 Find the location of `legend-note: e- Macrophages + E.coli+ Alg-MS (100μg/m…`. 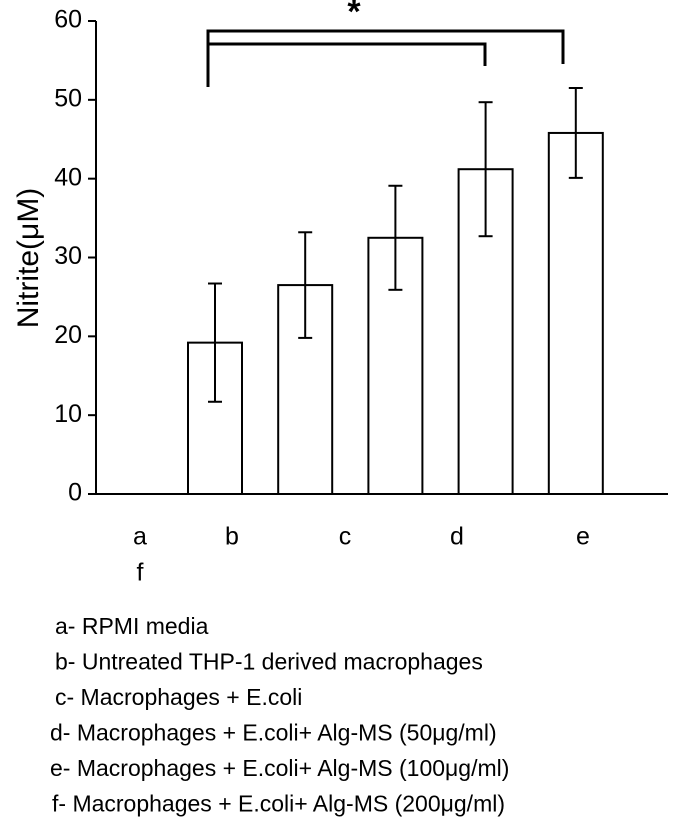

legend-note: e- Macrophages + E.coli+ Alg-MS (100μg/m… is located at coordinates (279, 768).